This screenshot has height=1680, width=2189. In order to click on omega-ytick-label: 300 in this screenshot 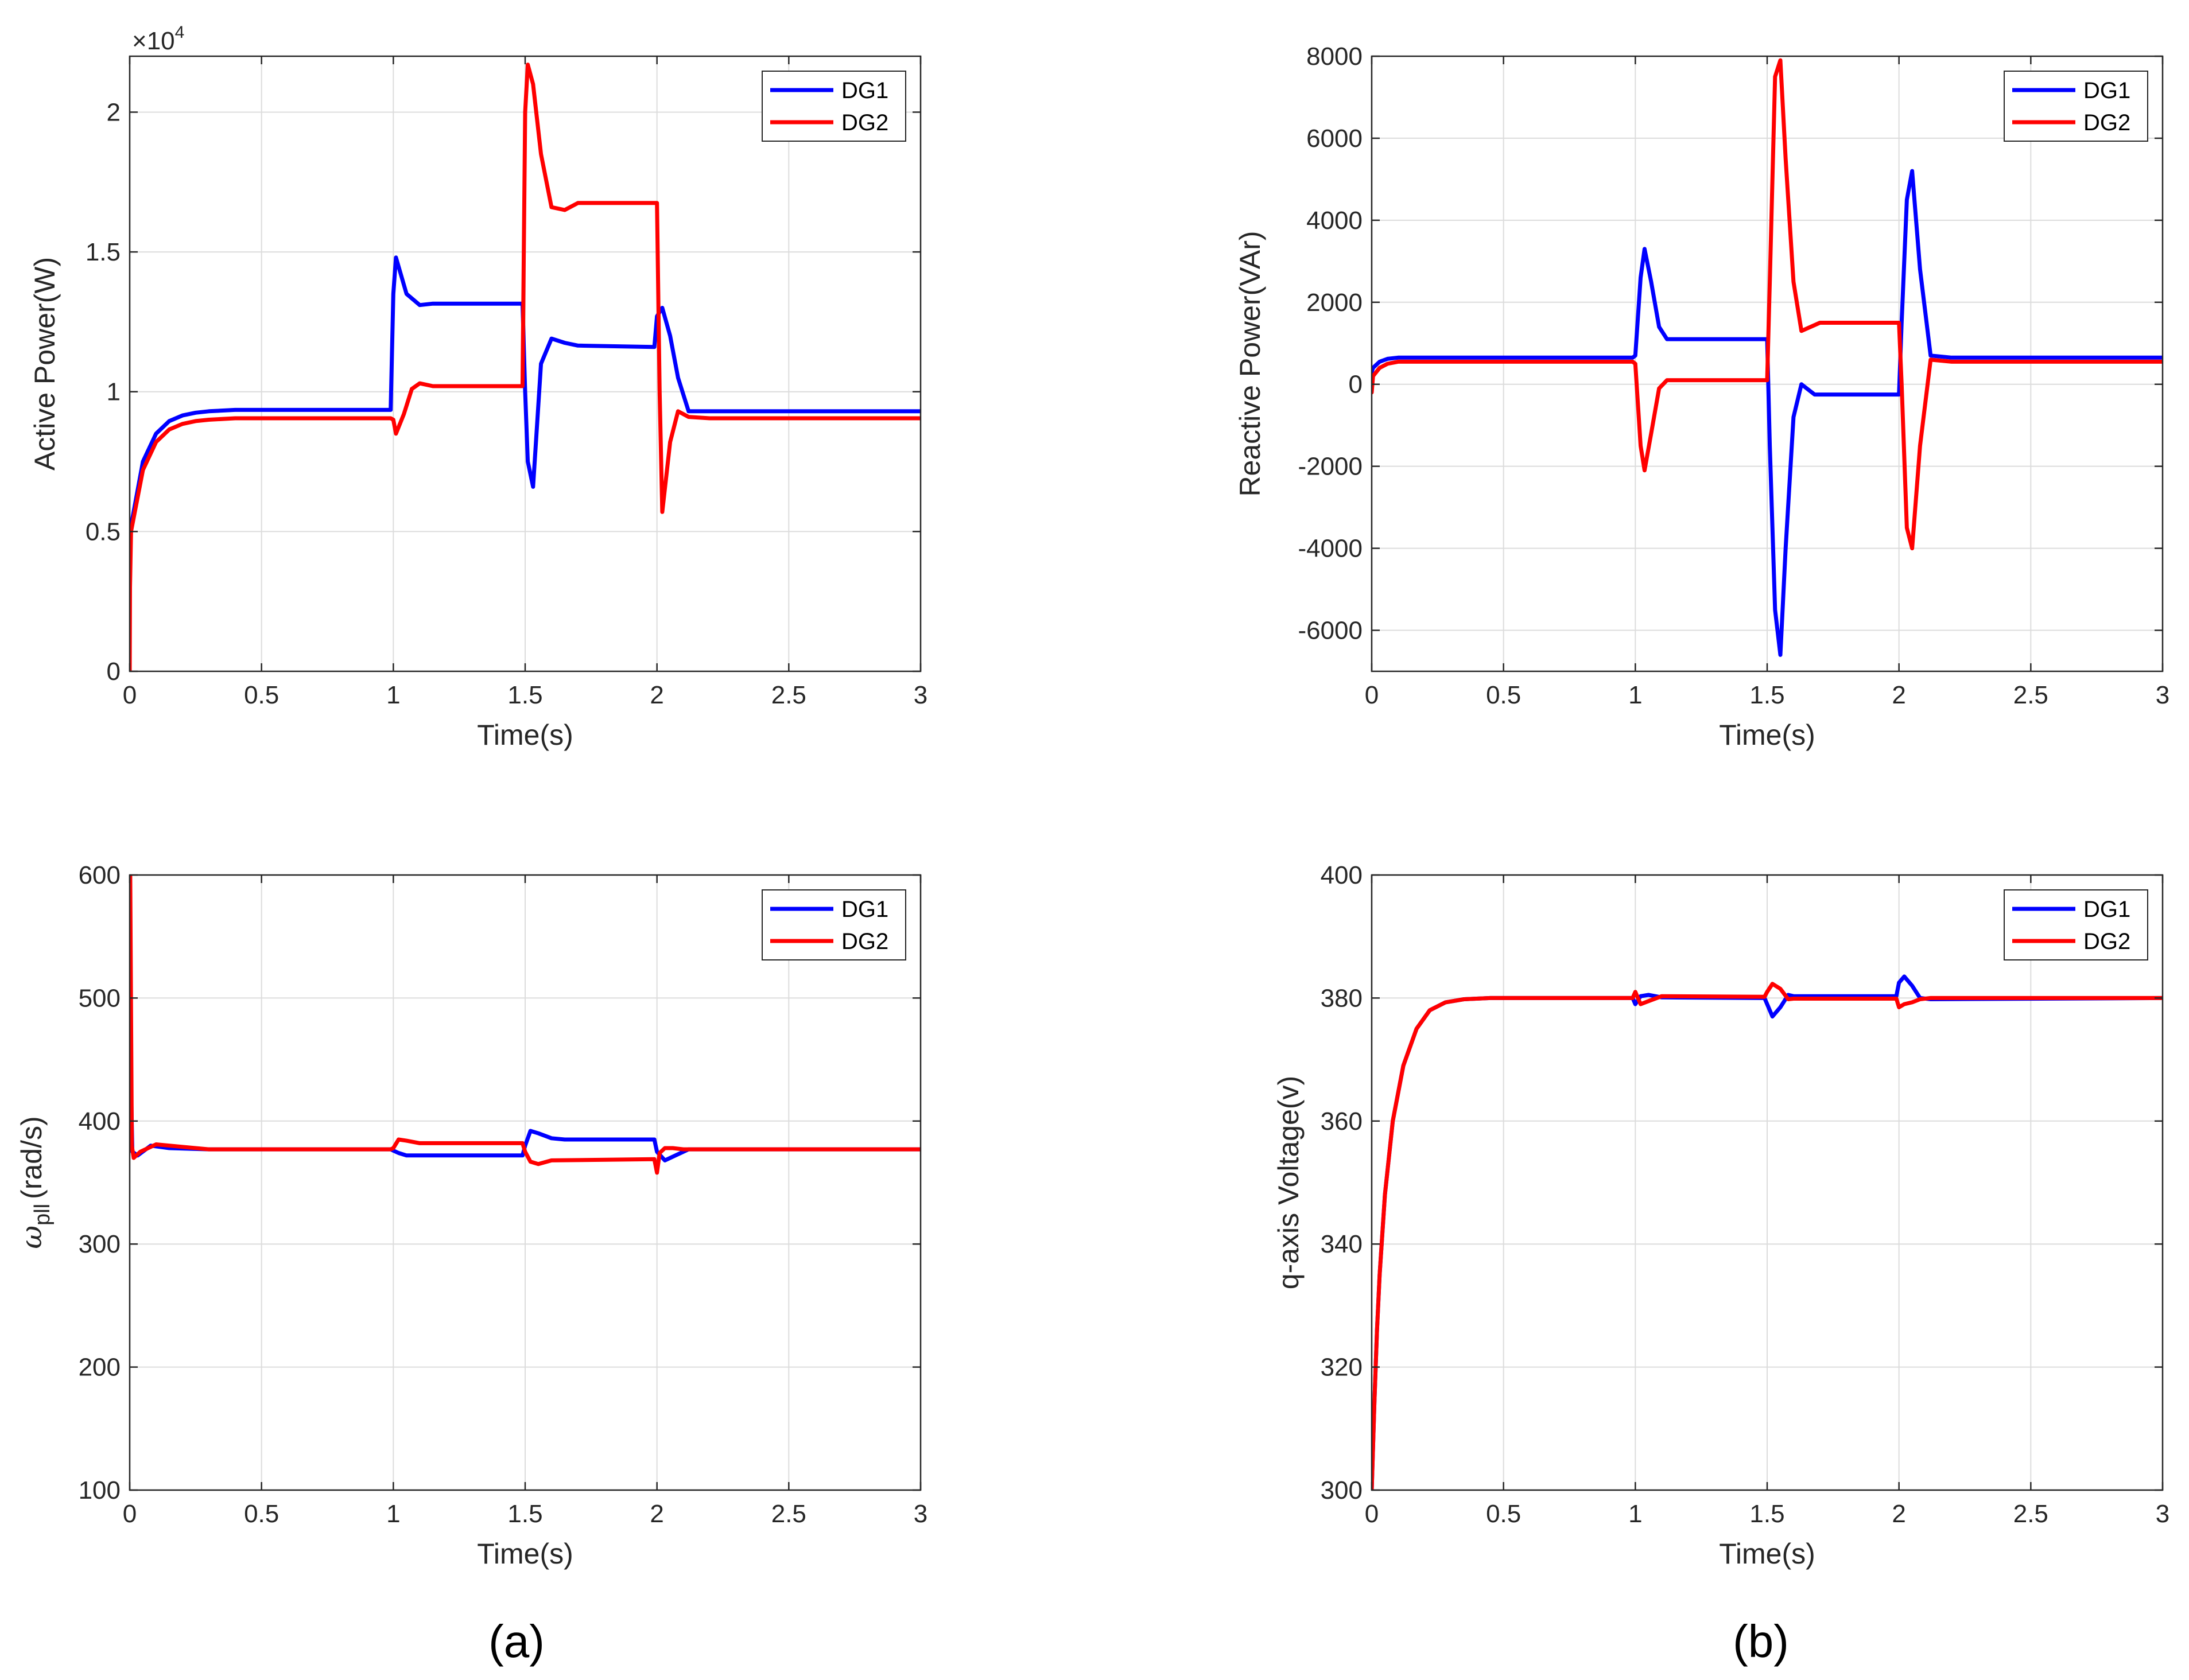, I will do `click(100, 1244)`.